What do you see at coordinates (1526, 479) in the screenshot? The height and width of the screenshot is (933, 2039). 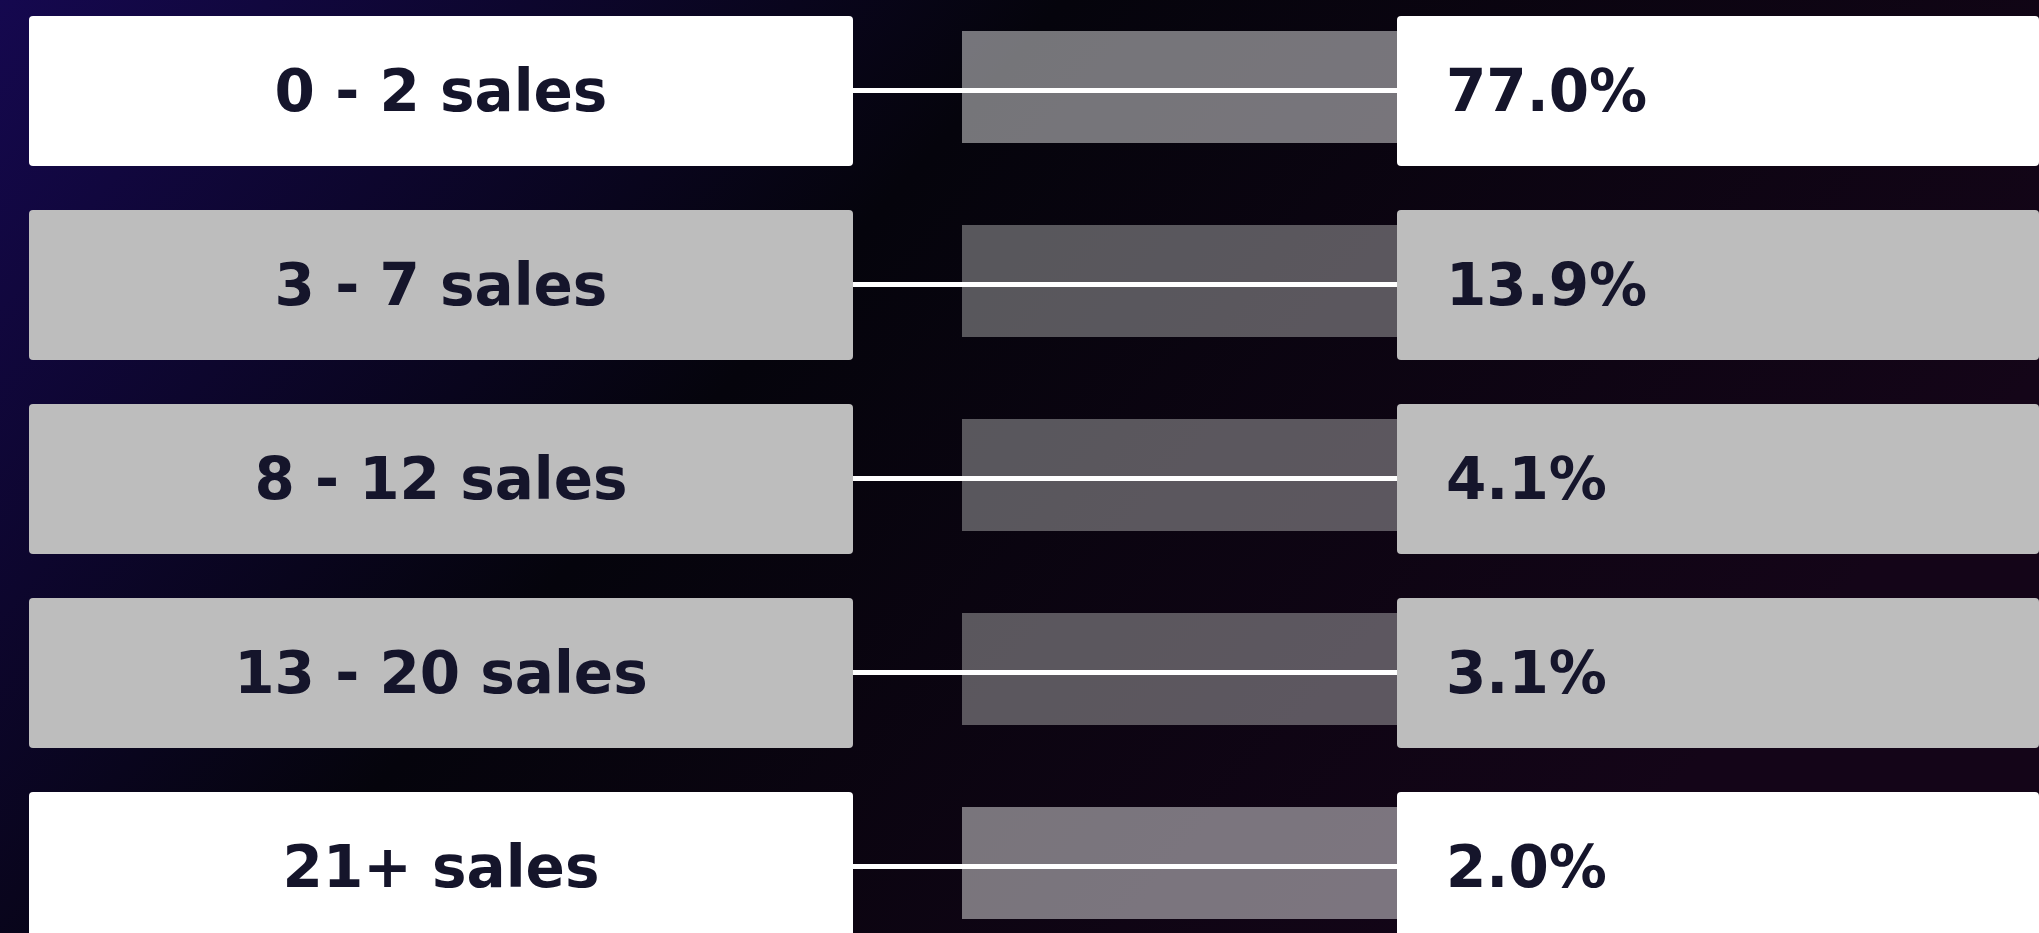 I see `data-label: 4.1%` at bounding box center [1526, 479].